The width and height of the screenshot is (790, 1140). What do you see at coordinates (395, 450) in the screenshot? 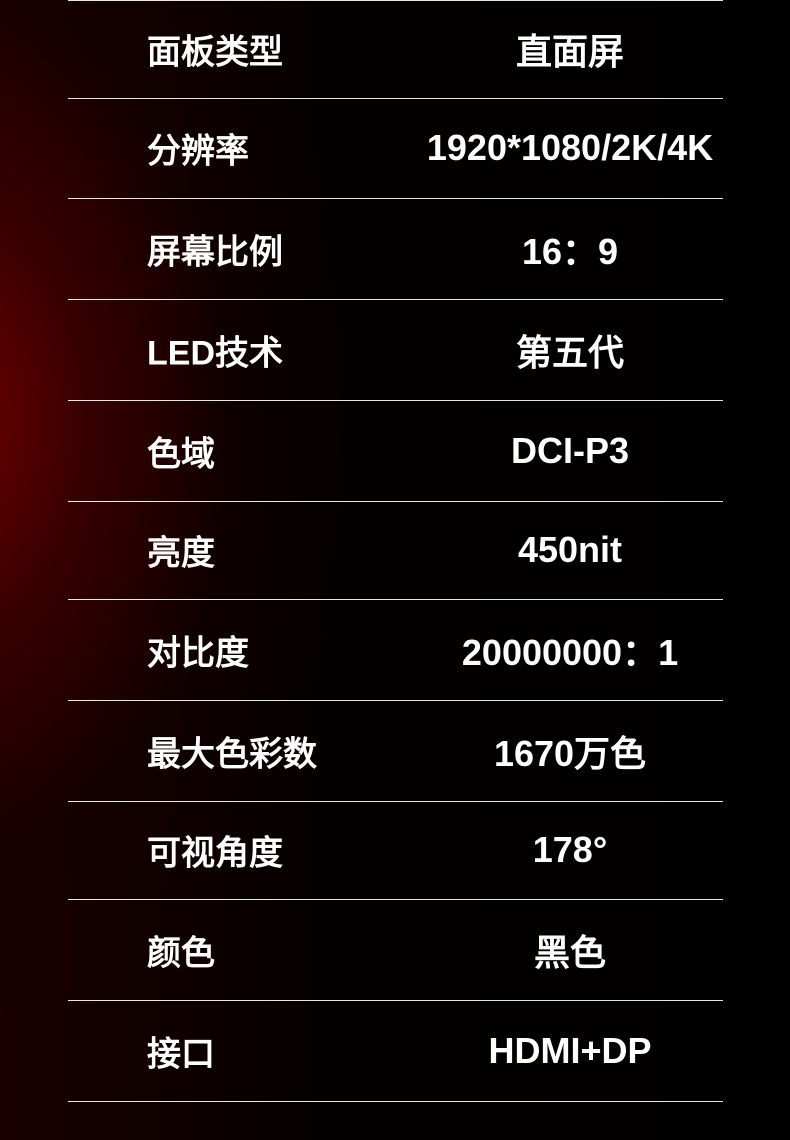
I see `spec-row: 色域 DCI-P3` at bounding box center [395, 450].